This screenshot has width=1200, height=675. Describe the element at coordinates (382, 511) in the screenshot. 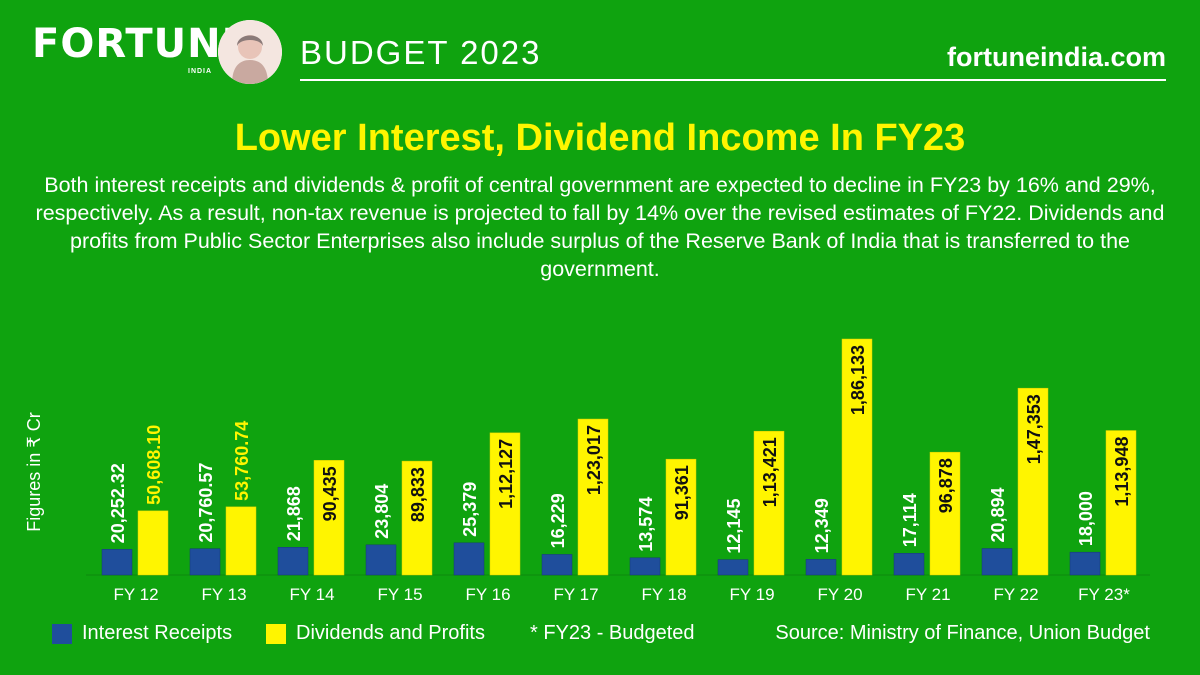

I see `data-label-interest: 23,804` at that location.